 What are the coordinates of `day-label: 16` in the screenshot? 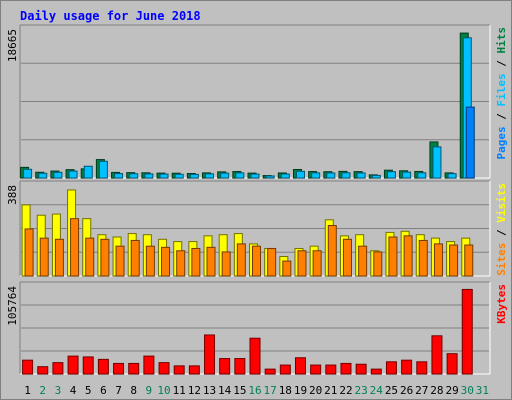 It's located at (254, 390).